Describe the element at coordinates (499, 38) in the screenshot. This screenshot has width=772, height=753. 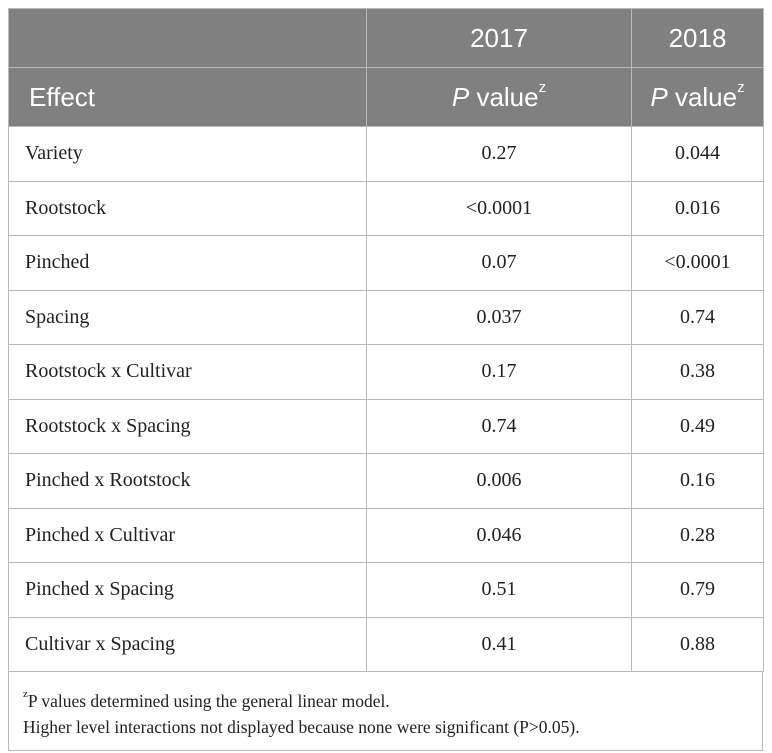
I see `header-year-2017: 2017` at that location.